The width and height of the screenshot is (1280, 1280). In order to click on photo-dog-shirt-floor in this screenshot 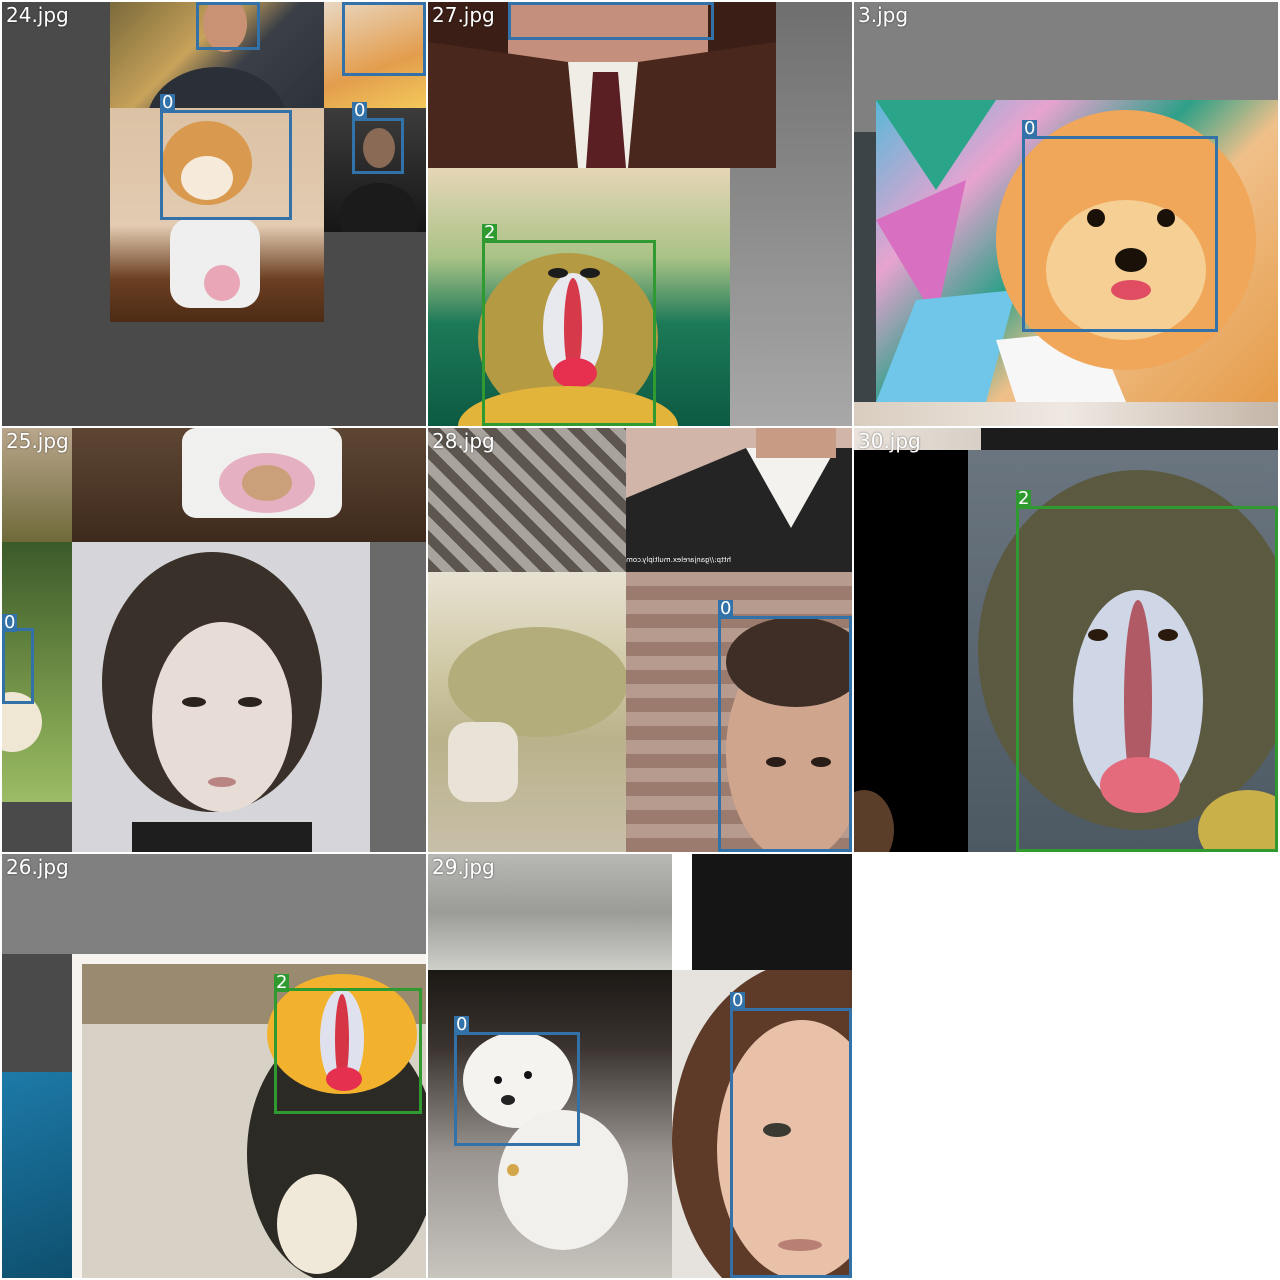, I will do `click(249, 485)`.